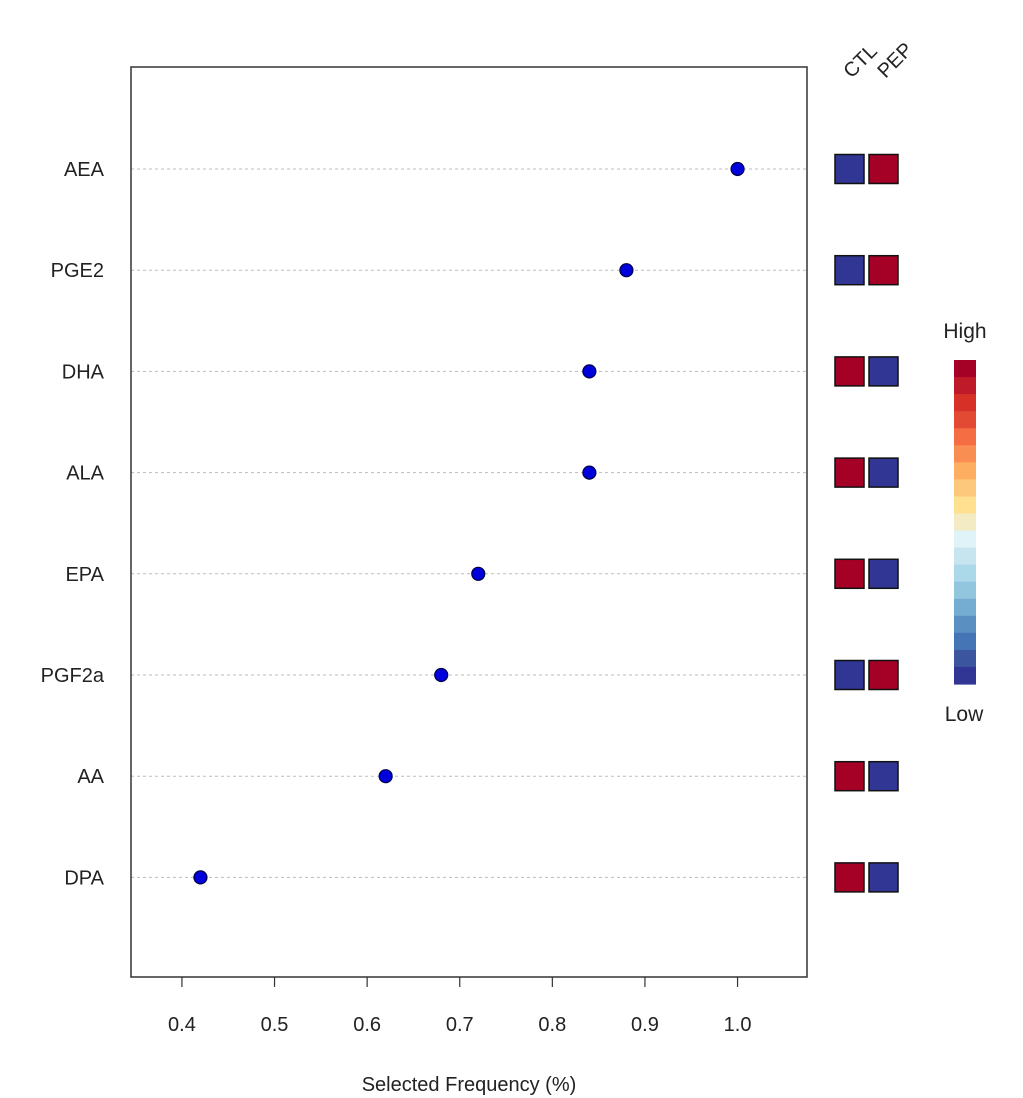  Describe the element at coordinates (645, 1025) in the screenshot. I see `x-tick-label: 0.9` at that location.